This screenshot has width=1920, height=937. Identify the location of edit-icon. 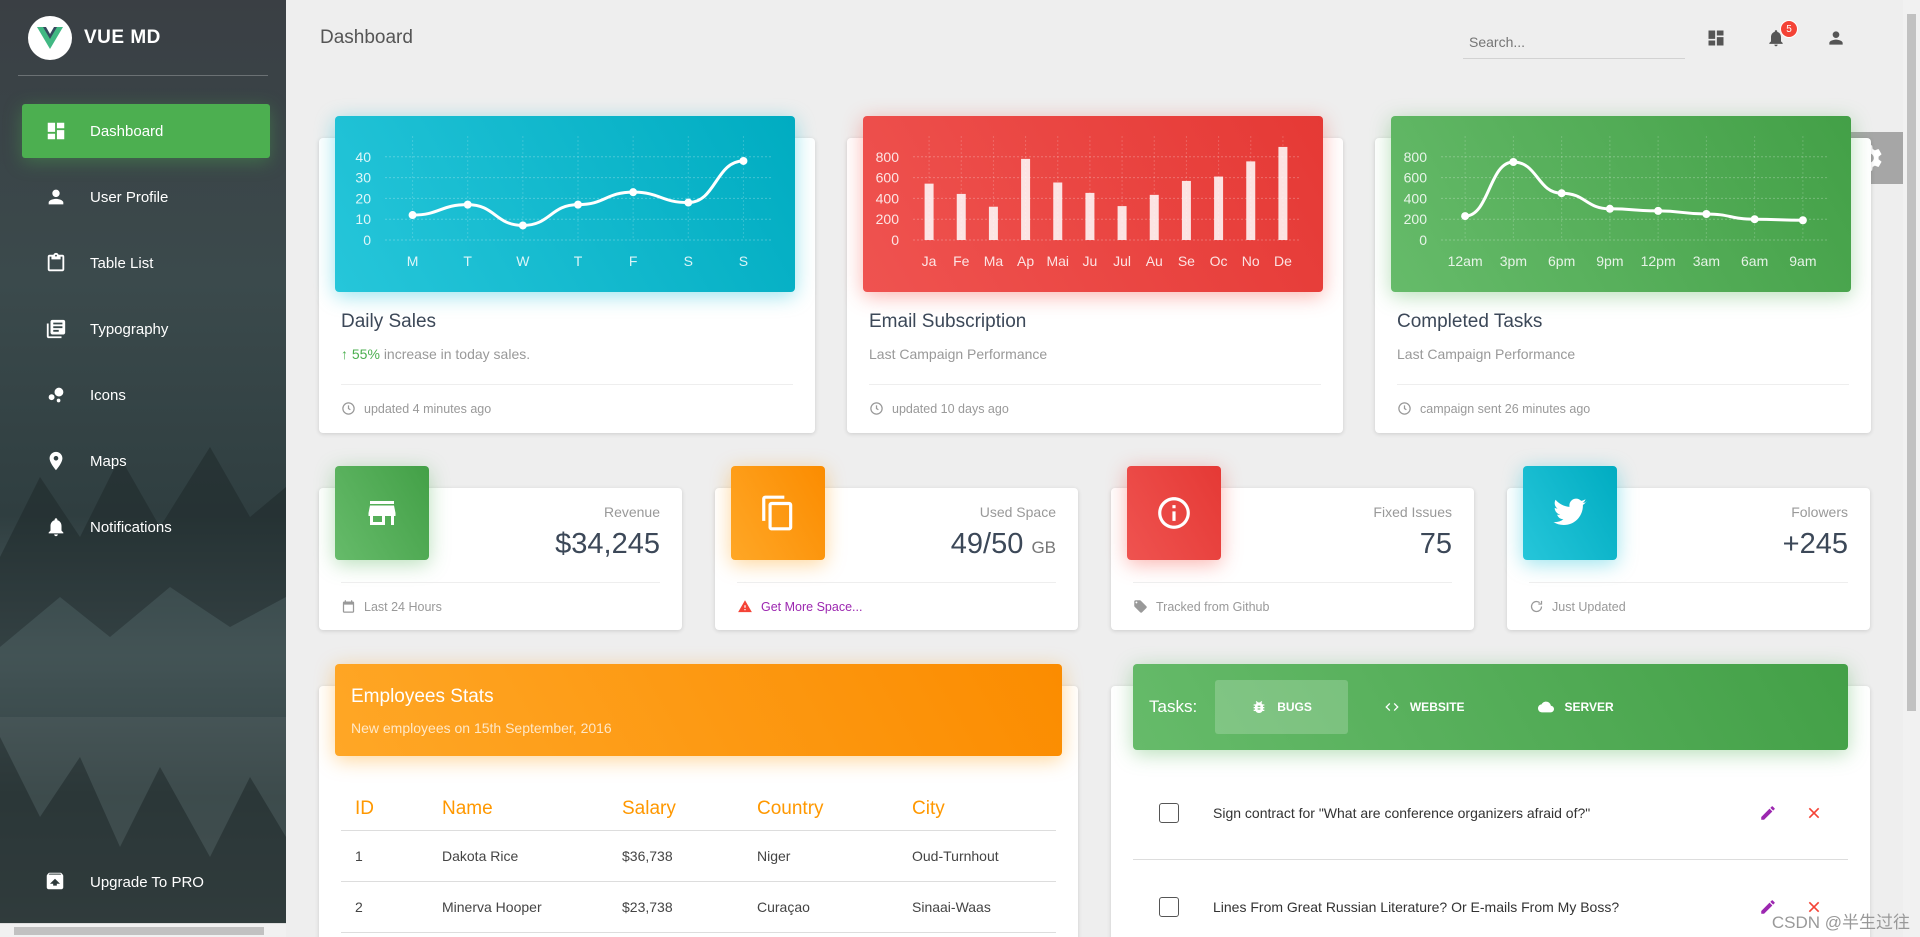
(1768, 907).